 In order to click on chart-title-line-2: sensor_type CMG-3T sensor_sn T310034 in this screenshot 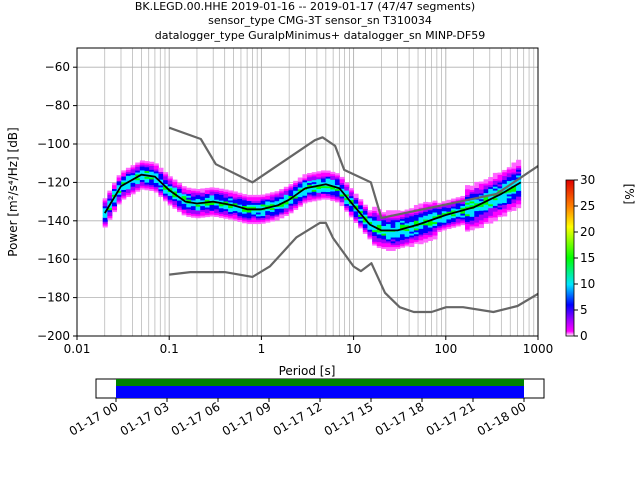, I will do `click(320, 20)`.